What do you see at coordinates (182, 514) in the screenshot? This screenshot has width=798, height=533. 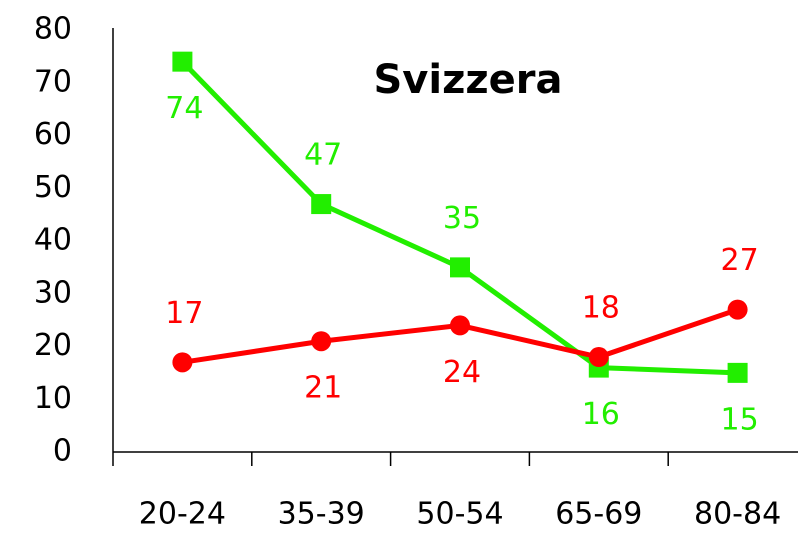 I see `x-tick-label: 20-24` at bounding box center [182, 514].